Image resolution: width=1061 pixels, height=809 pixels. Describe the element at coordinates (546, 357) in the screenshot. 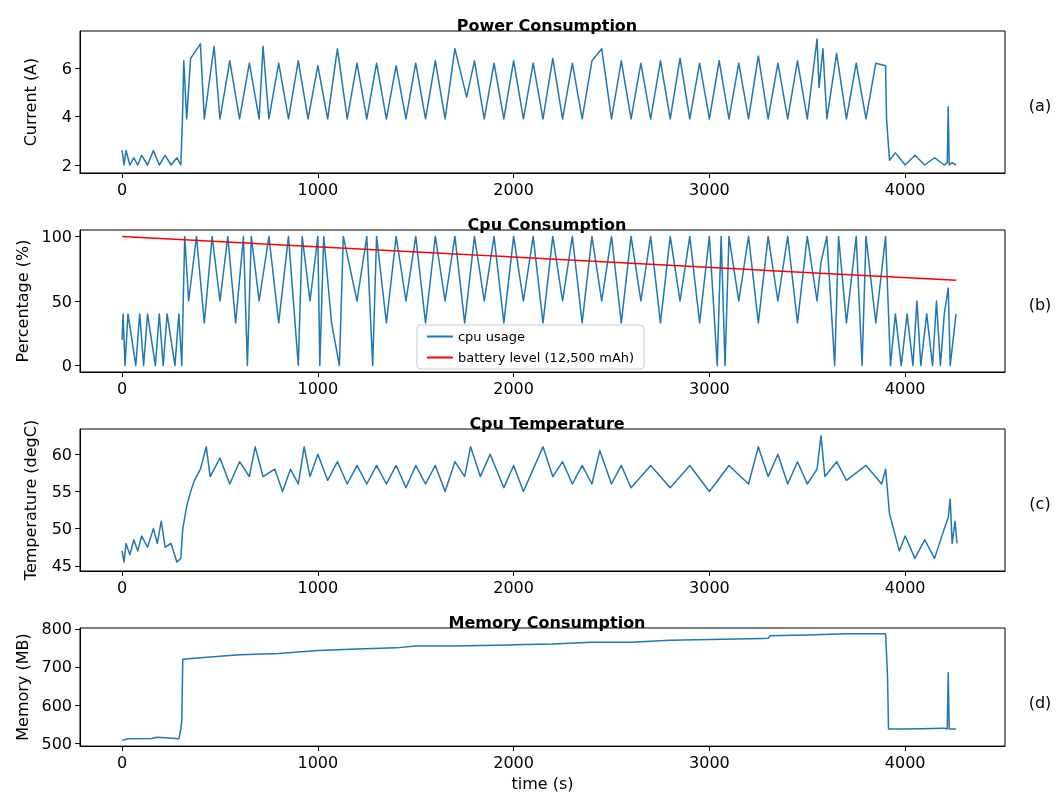

I see `legend-label: battery level (12,500 mAh)` at that location.